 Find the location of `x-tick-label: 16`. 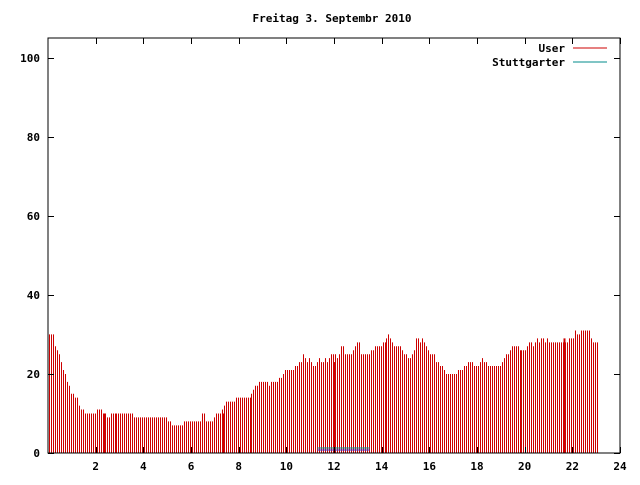

x-tick-label: 16 is located at coordinates (430, 466).